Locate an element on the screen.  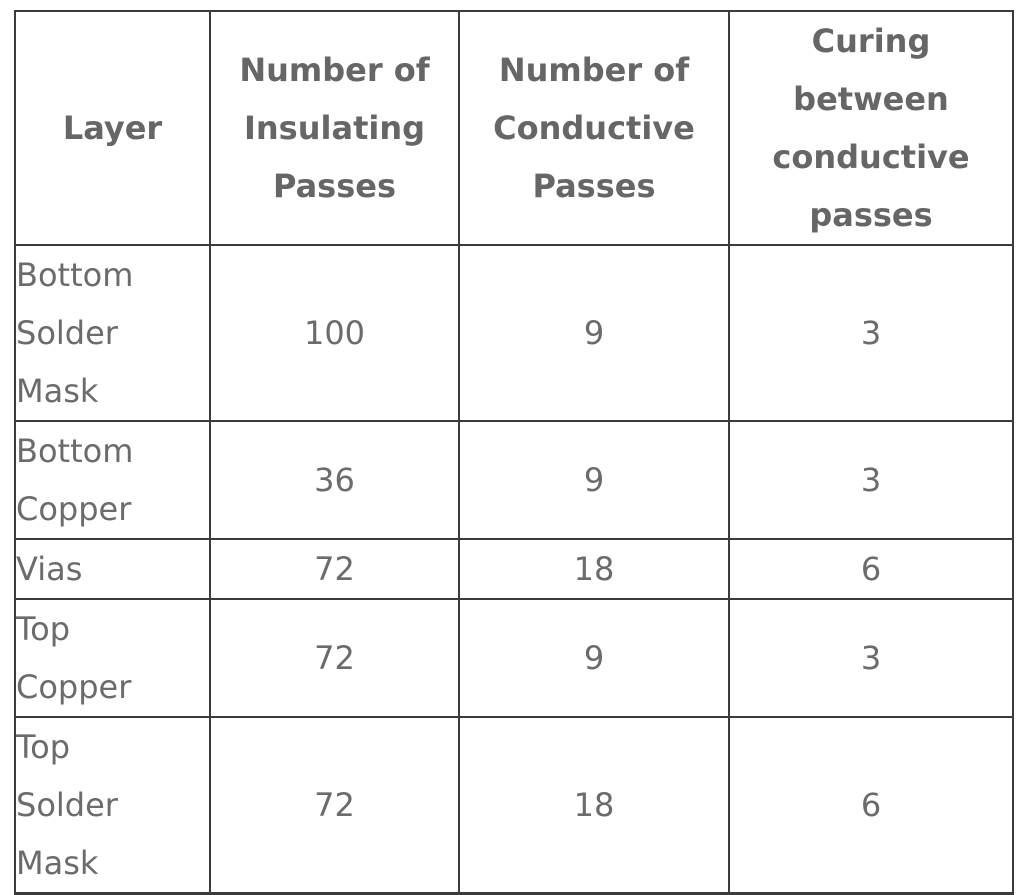
column-header-layer: Layer is located at coordinates (112, 128).